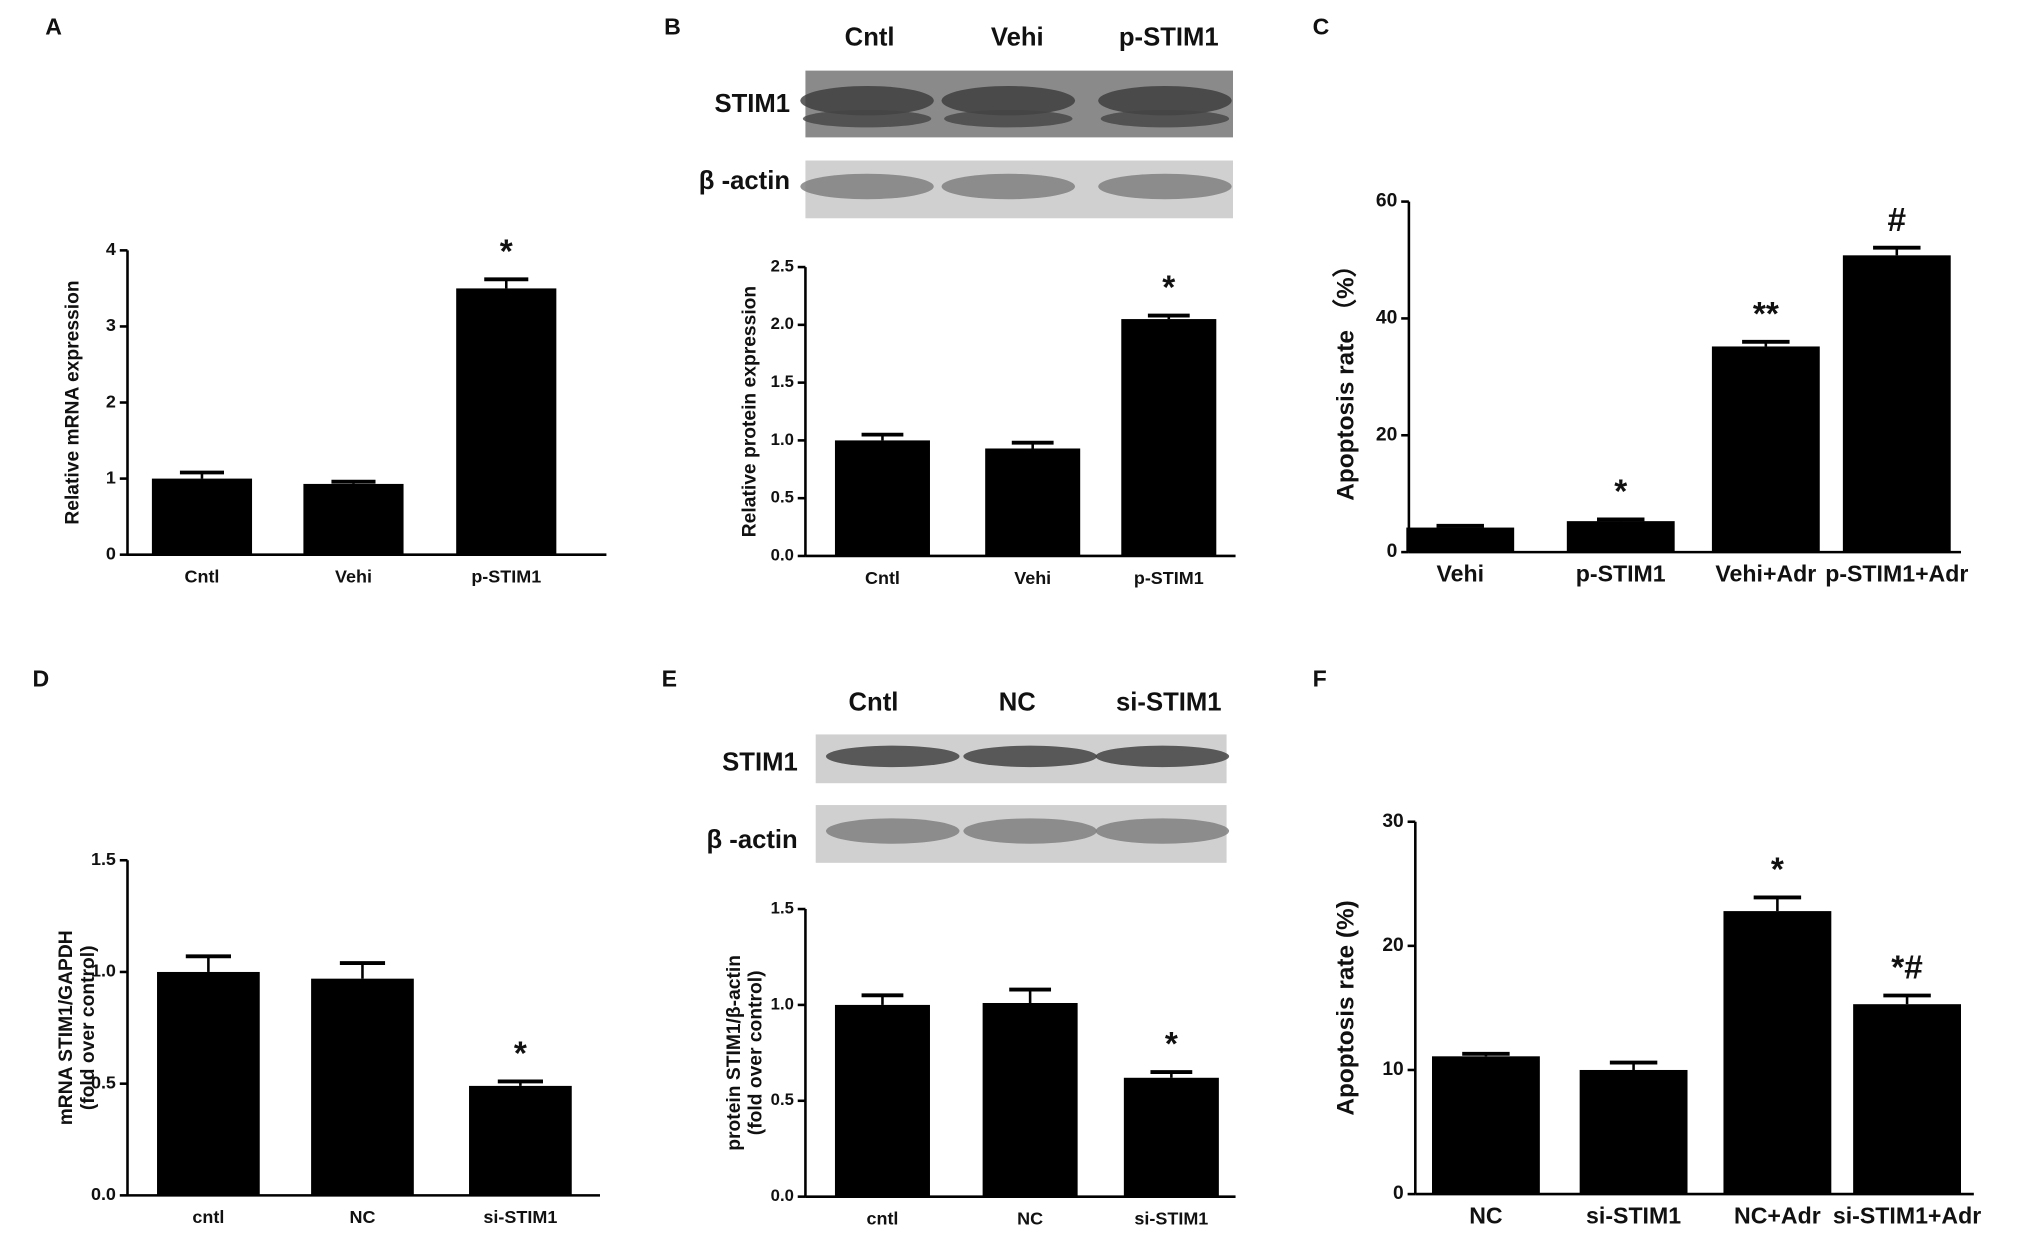  What do you see at coordinates (1765, 573) in the screenshot?
I see `x-tick-label: Vehi+Adr` at bounding box center [1765, 573].